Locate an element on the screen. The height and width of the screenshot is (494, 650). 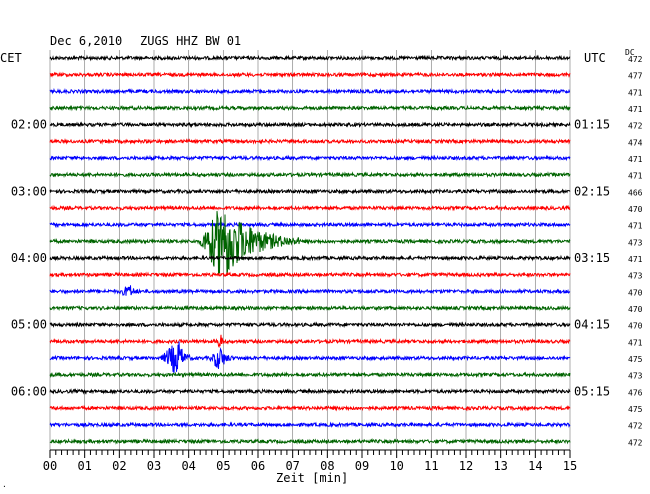
right-time-label: 04:15 is located at coordinates (592, 325).